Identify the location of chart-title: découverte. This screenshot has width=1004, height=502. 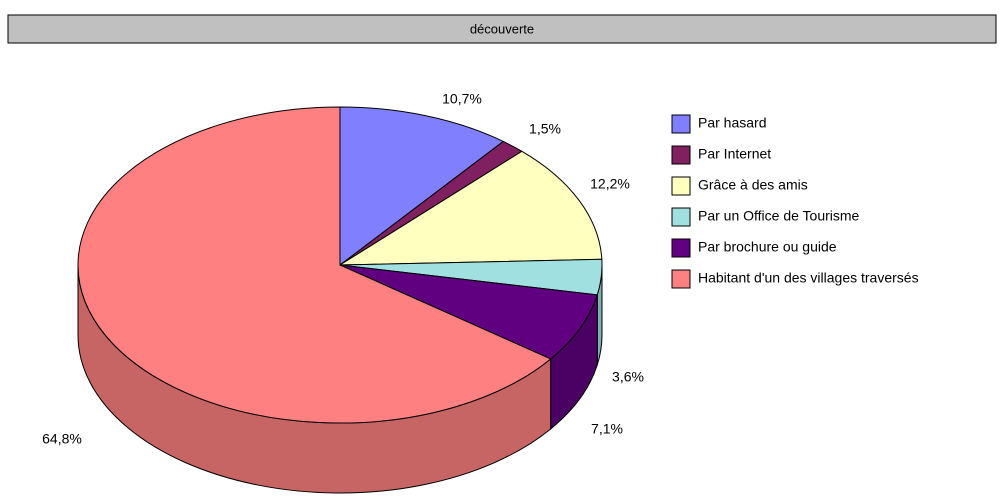
(502, 28).